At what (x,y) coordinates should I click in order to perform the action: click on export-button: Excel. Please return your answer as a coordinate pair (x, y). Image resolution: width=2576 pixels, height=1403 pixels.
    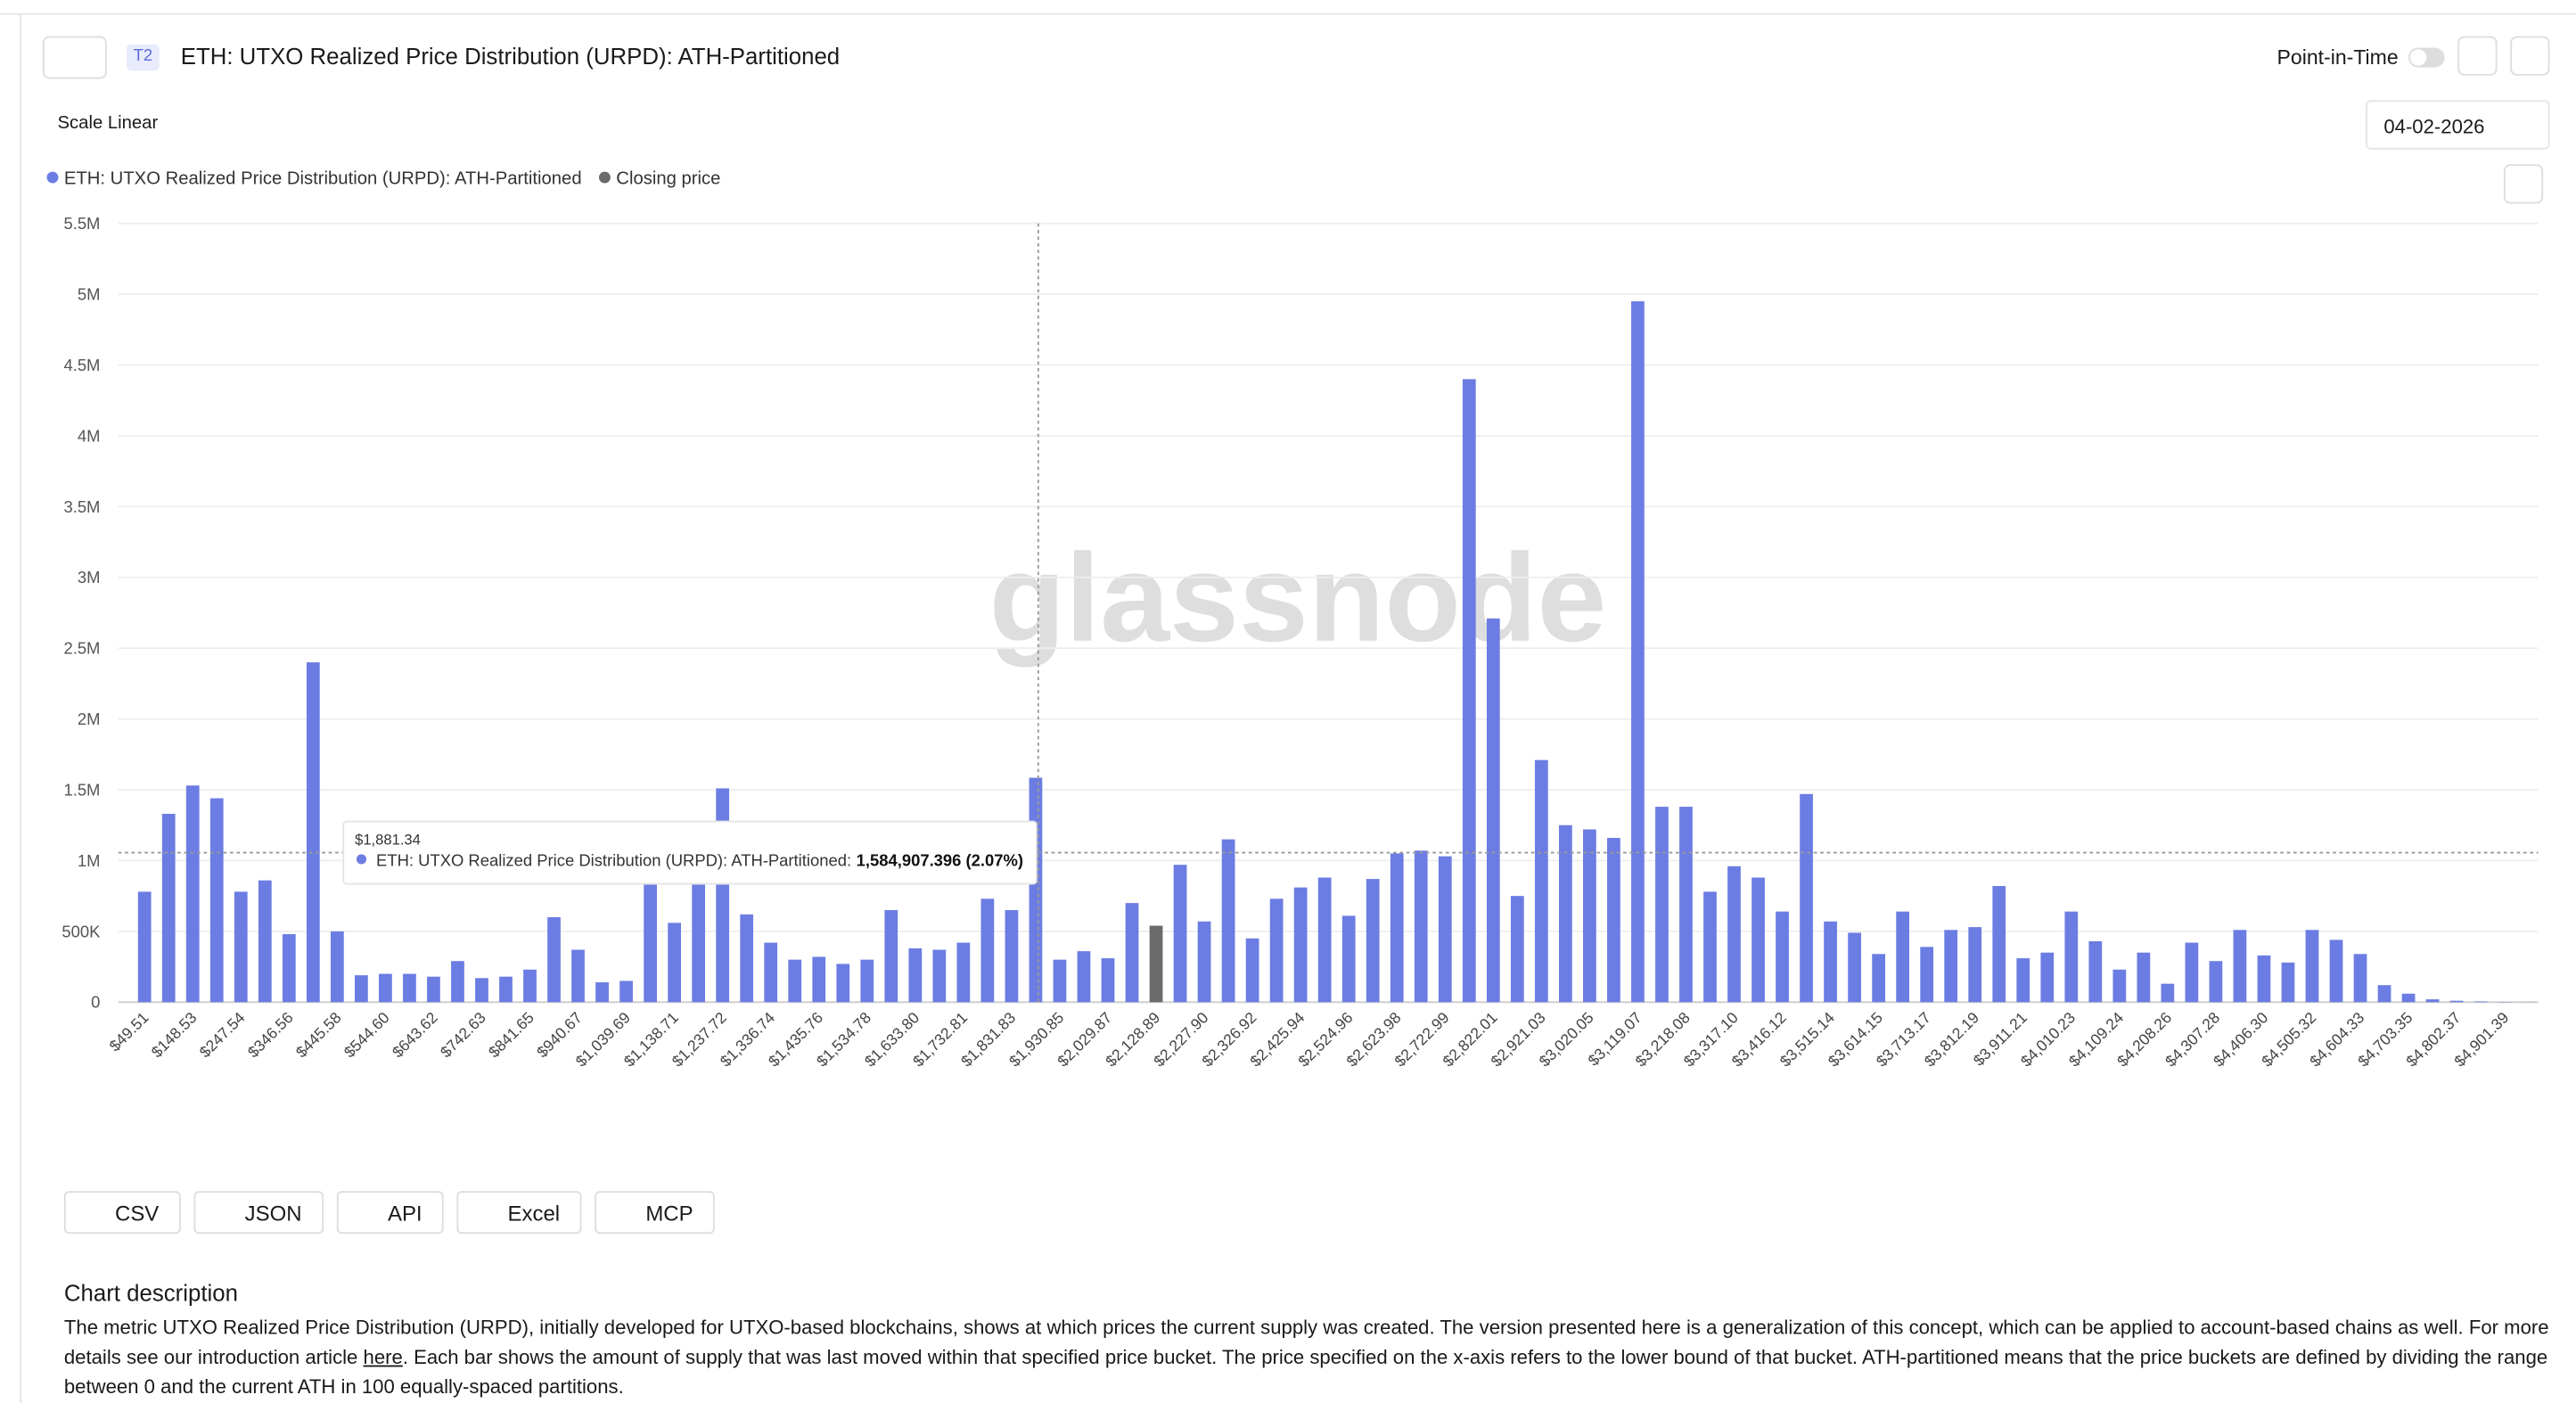
    Looking at the image, I should click on (519, 1213).